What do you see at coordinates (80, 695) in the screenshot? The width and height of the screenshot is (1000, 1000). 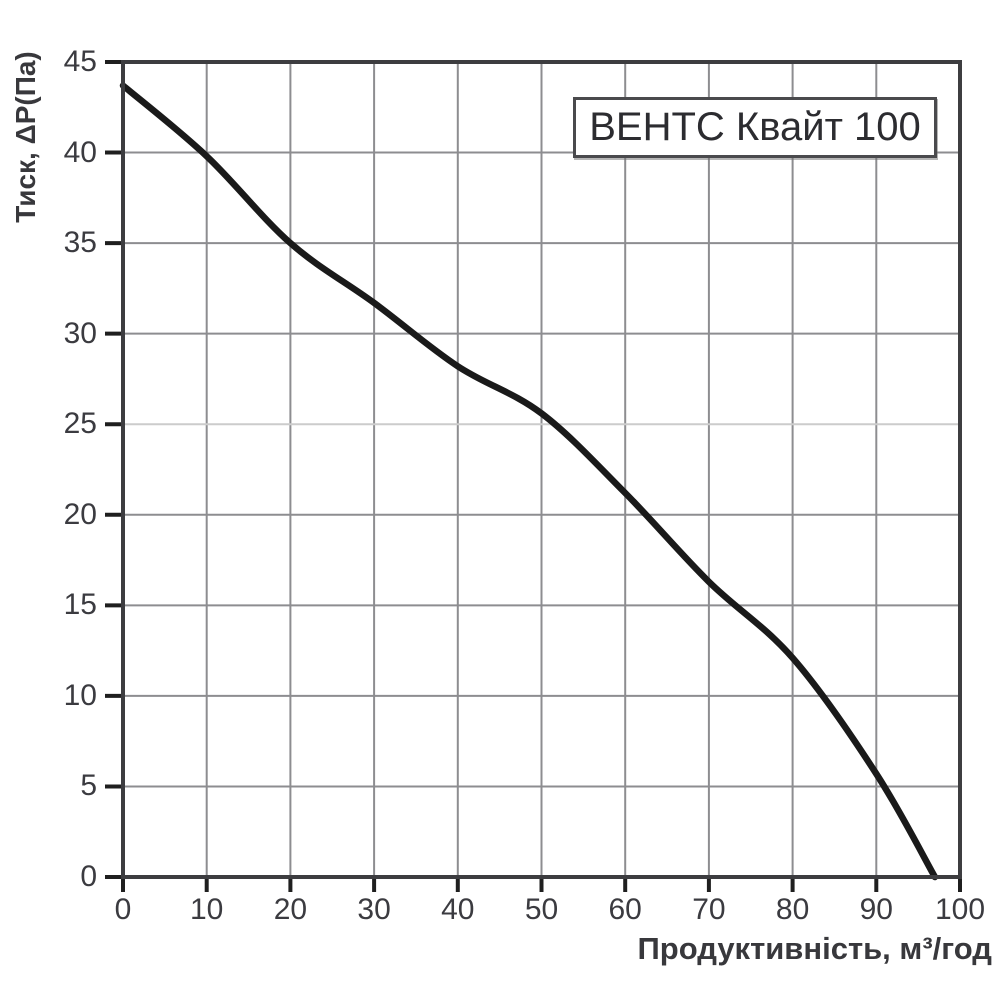 I see `y-tick-label: 10` at bounding box center [80, 695].